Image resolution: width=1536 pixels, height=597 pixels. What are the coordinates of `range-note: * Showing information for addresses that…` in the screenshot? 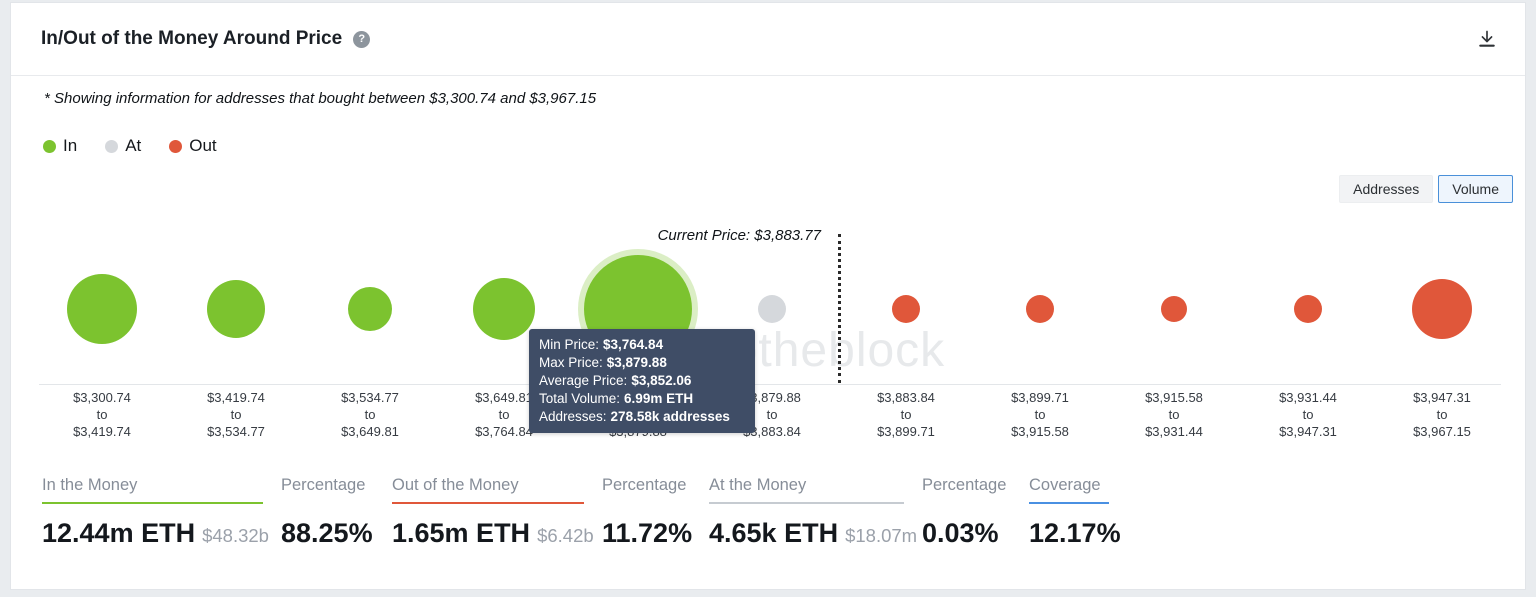 It's located at (320, 98).